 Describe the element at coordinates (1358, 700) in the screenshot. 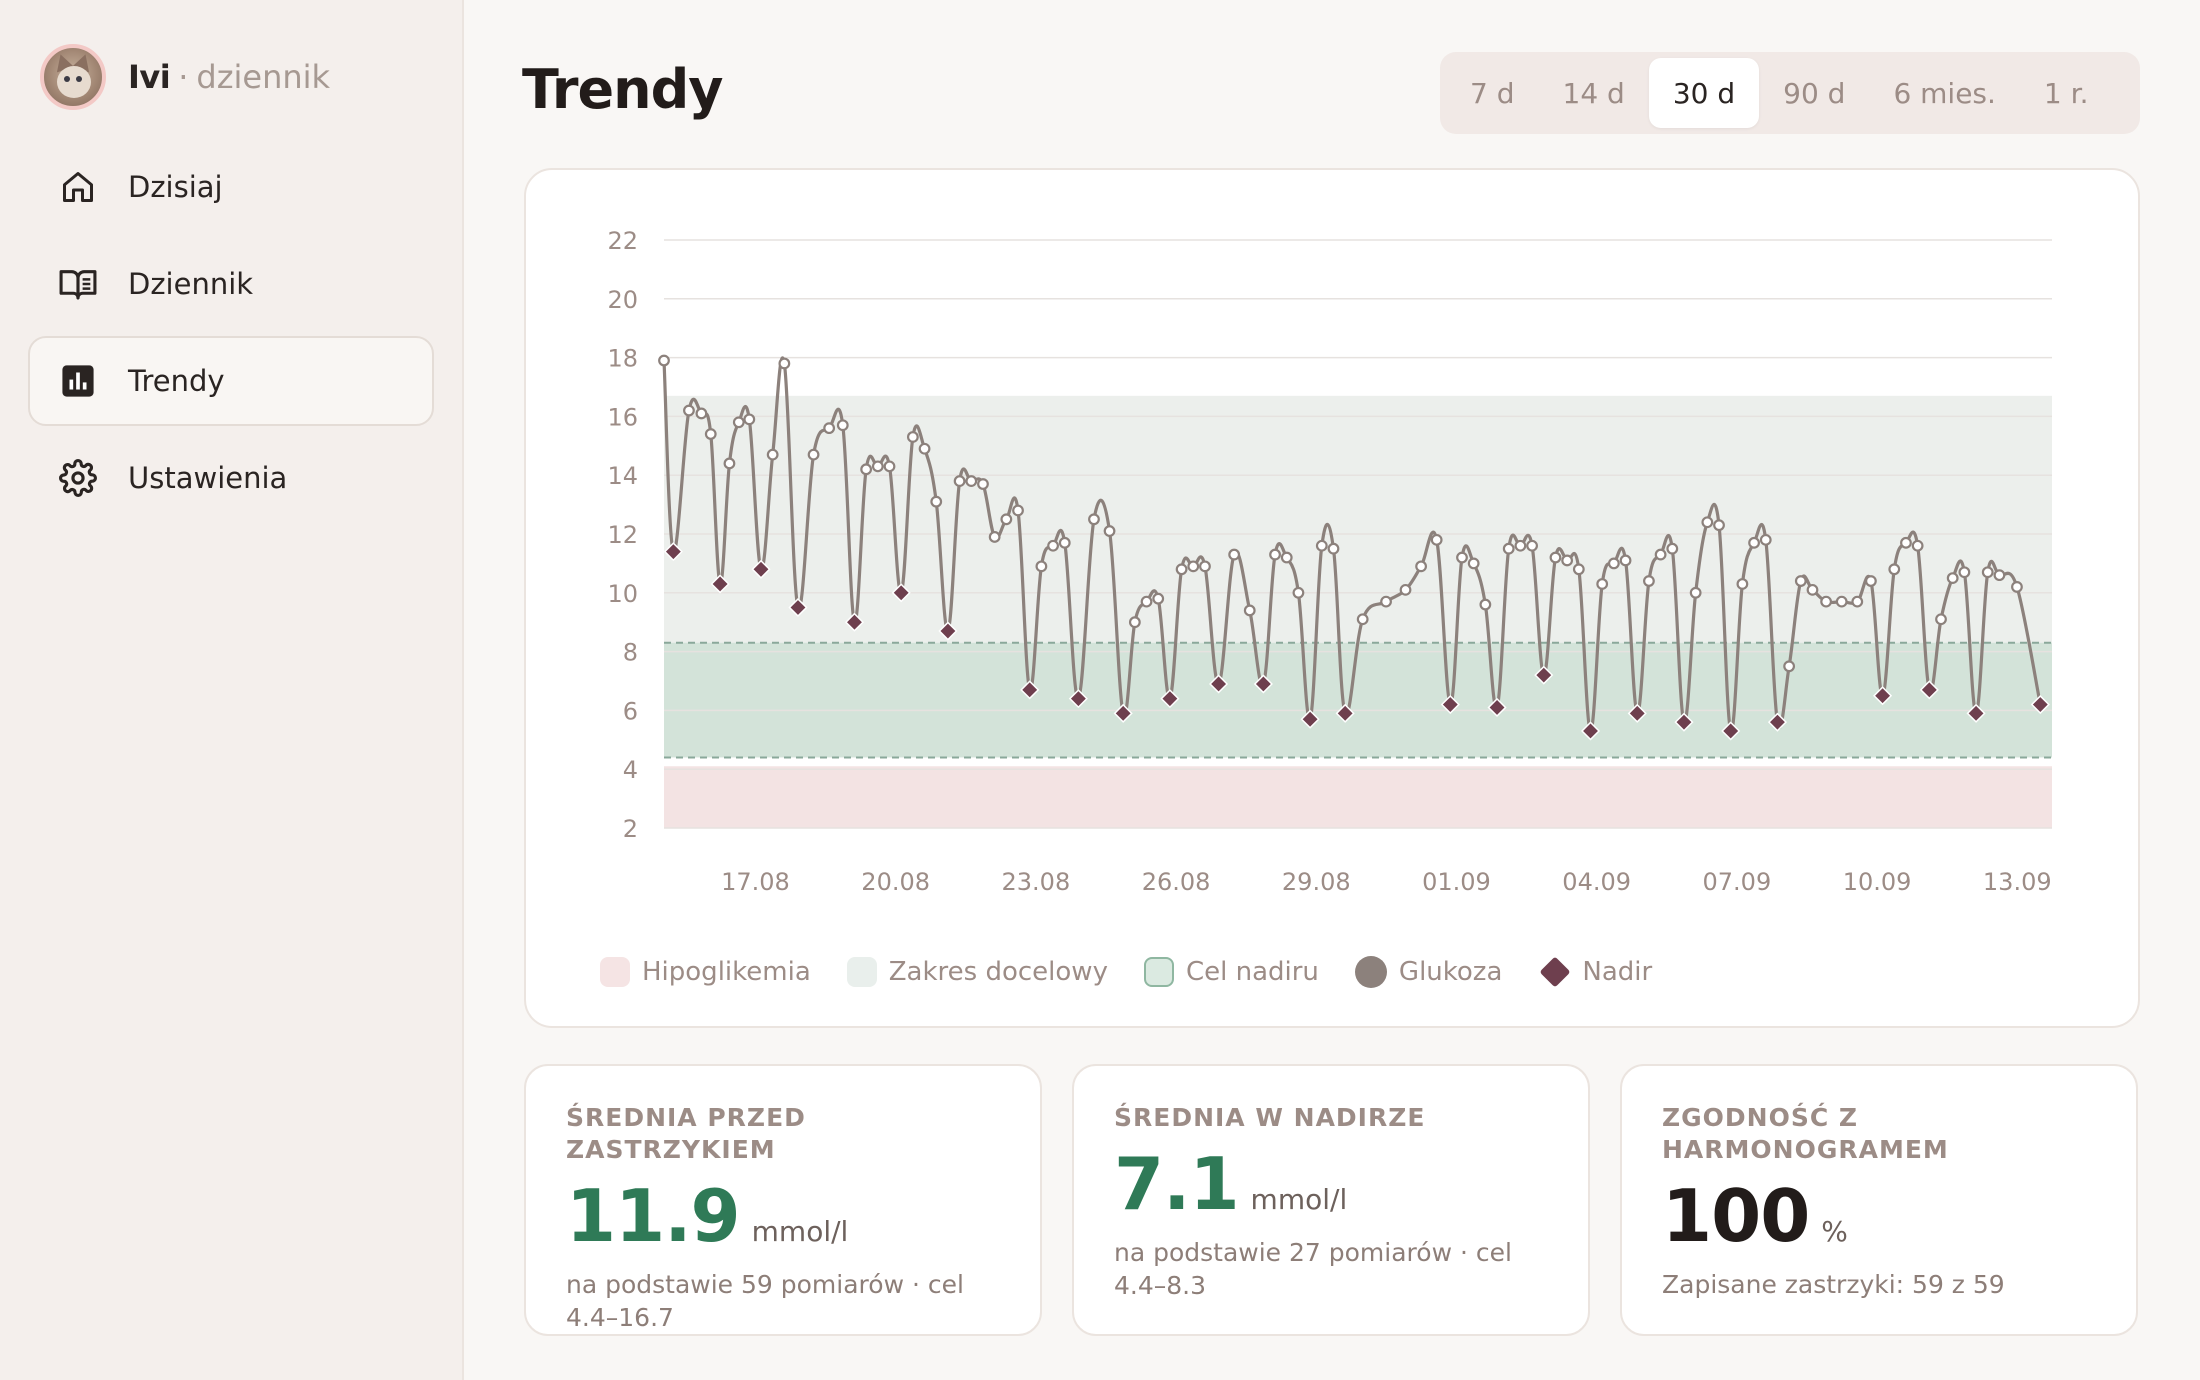

I see `nadir-target-band` at that location.